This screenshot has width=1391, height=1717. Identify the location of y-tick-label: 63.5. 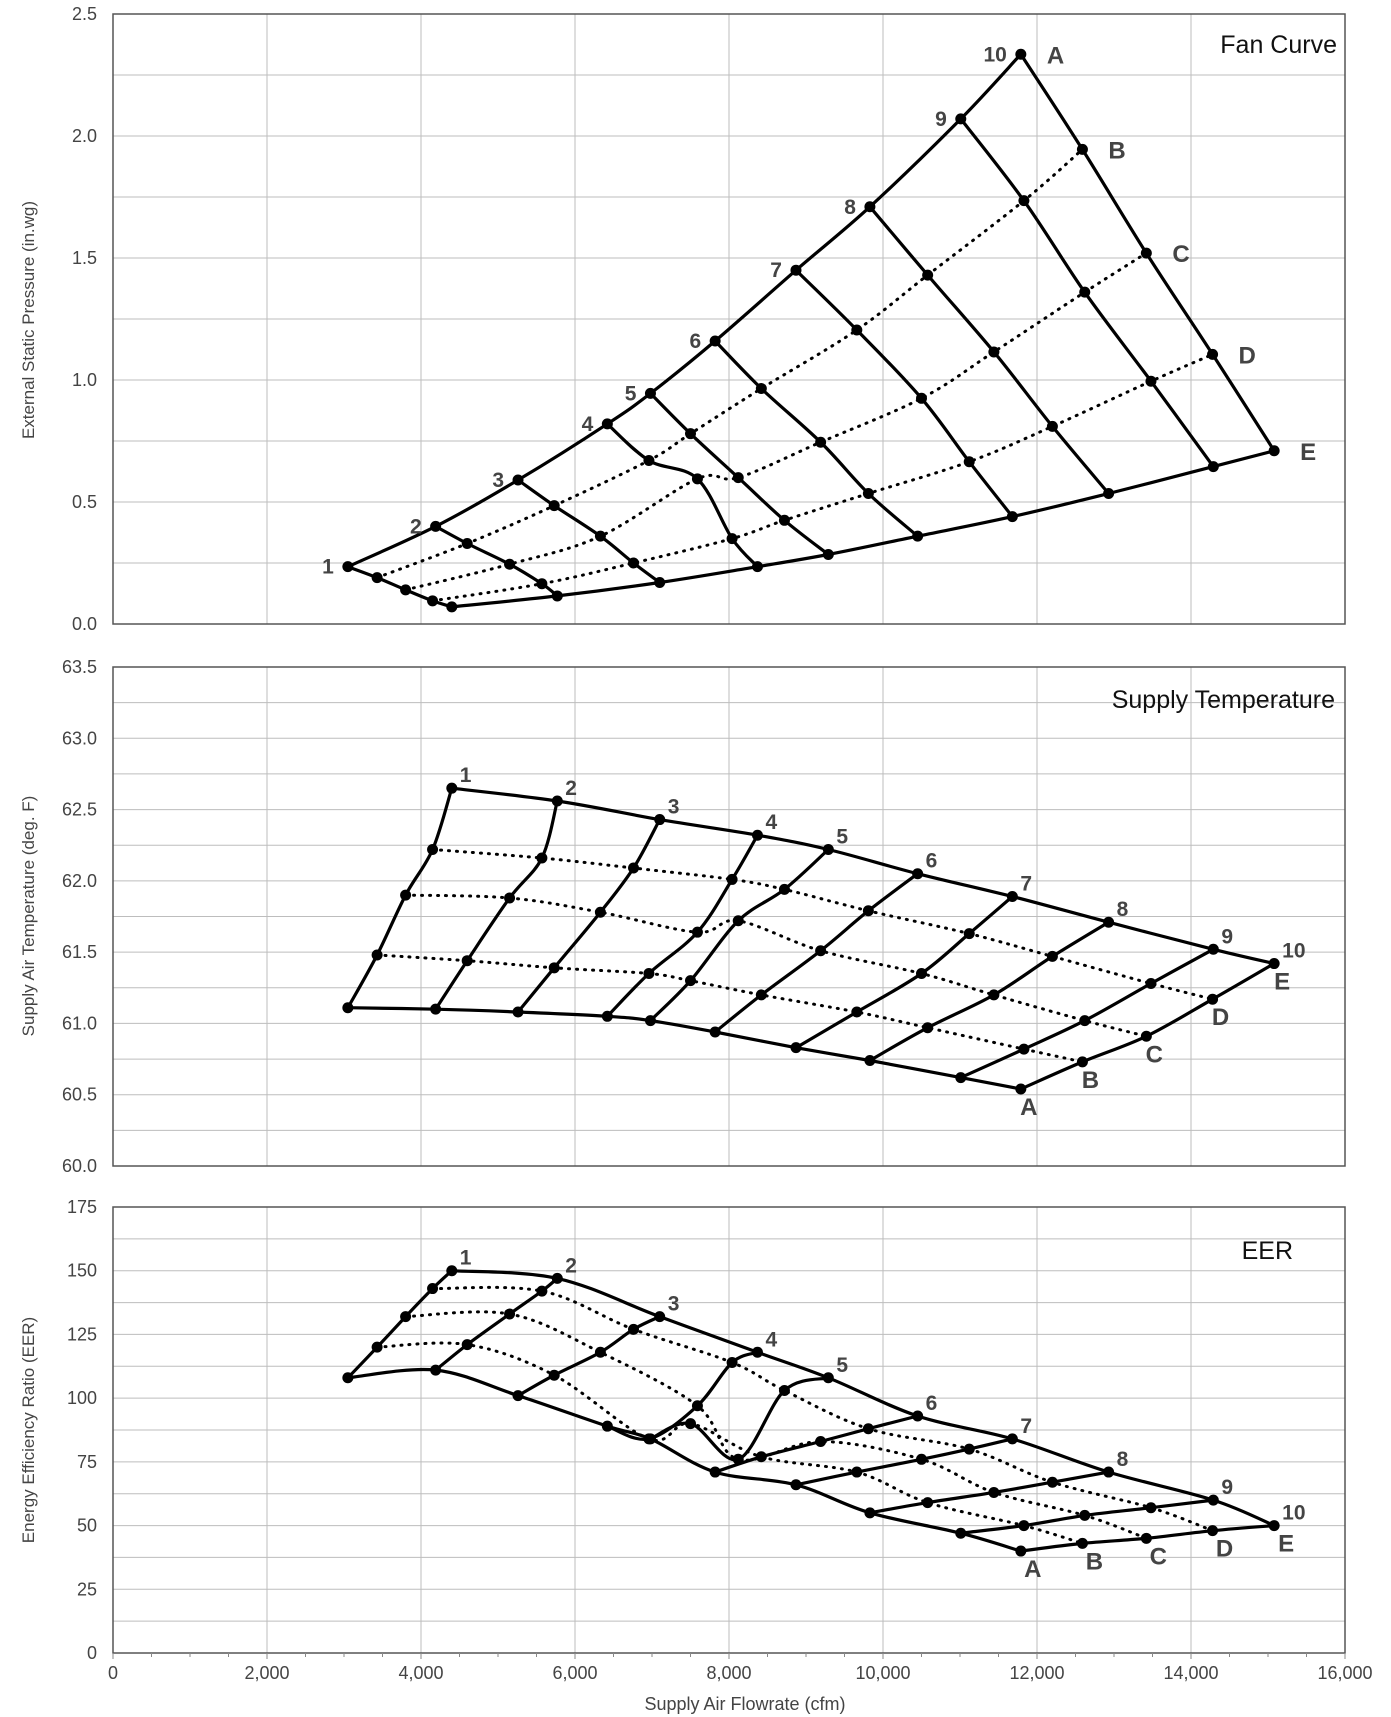
(79, 667).